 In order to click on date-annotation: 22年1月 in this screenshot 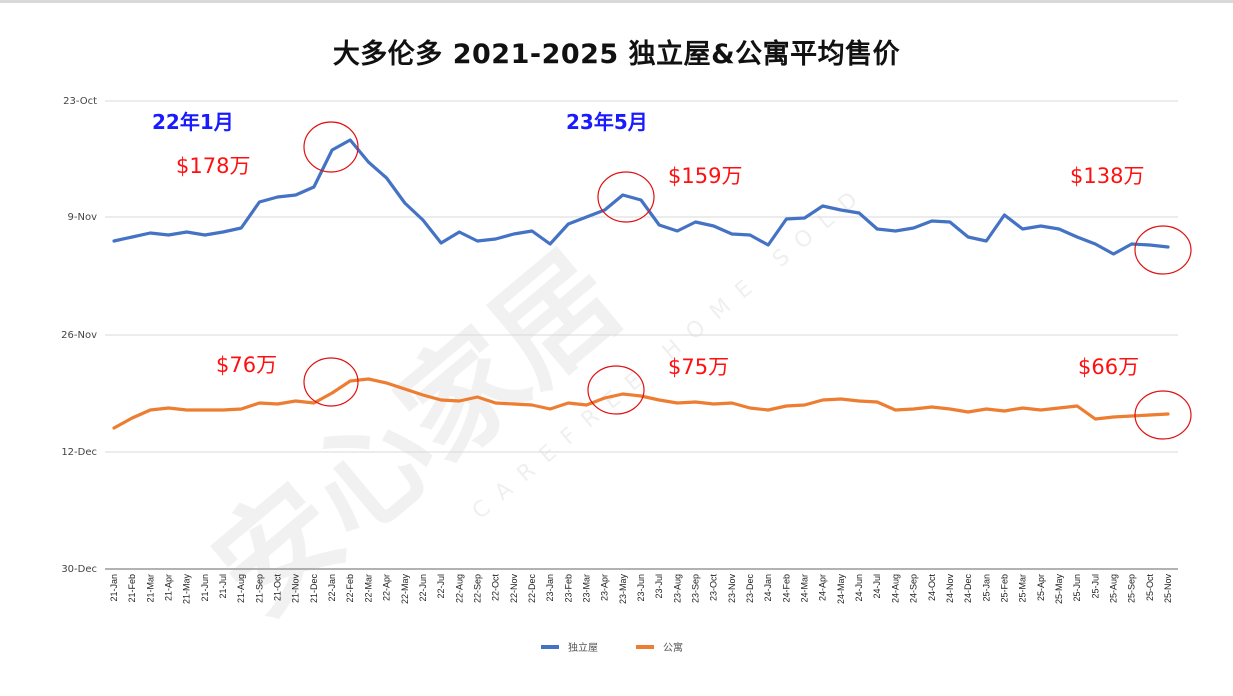, I will do `click(193, 122)`.